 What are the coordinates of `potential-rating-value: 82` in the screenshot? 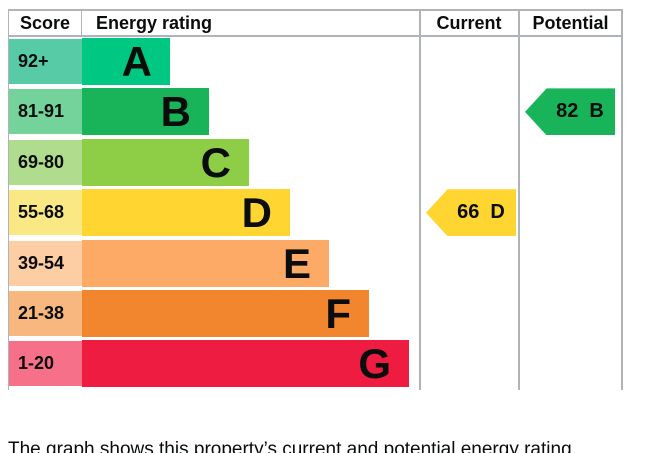 It's located at (567, 111).